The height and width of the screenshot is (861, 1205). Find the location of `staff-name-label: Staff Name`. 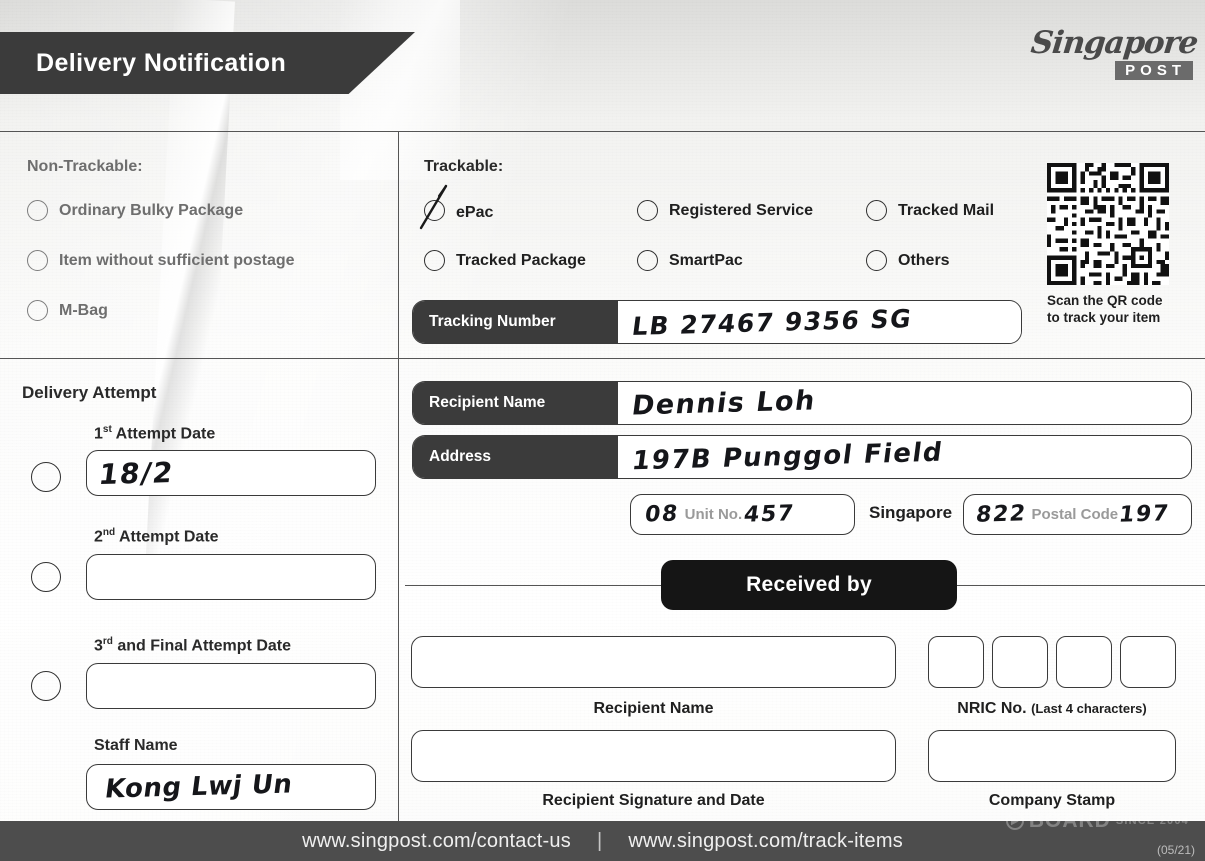

staff-name-label: Staff Name is located at coordinates (136, 745).